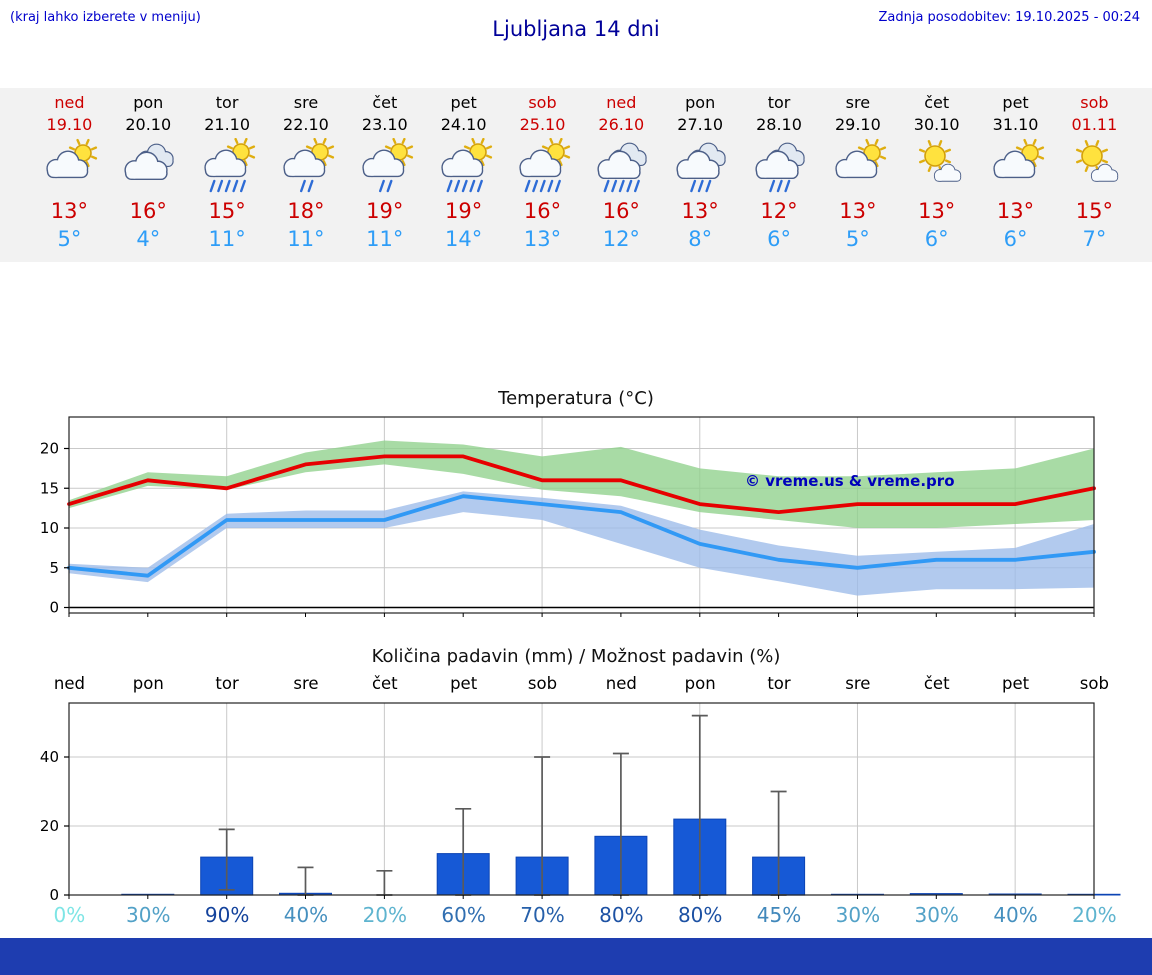 The height and width of the screenshot is (975, 1152). Describe the element at coordinates (858, 915) in the screenshot. I see `precip-probability-label: 30%` at that location.